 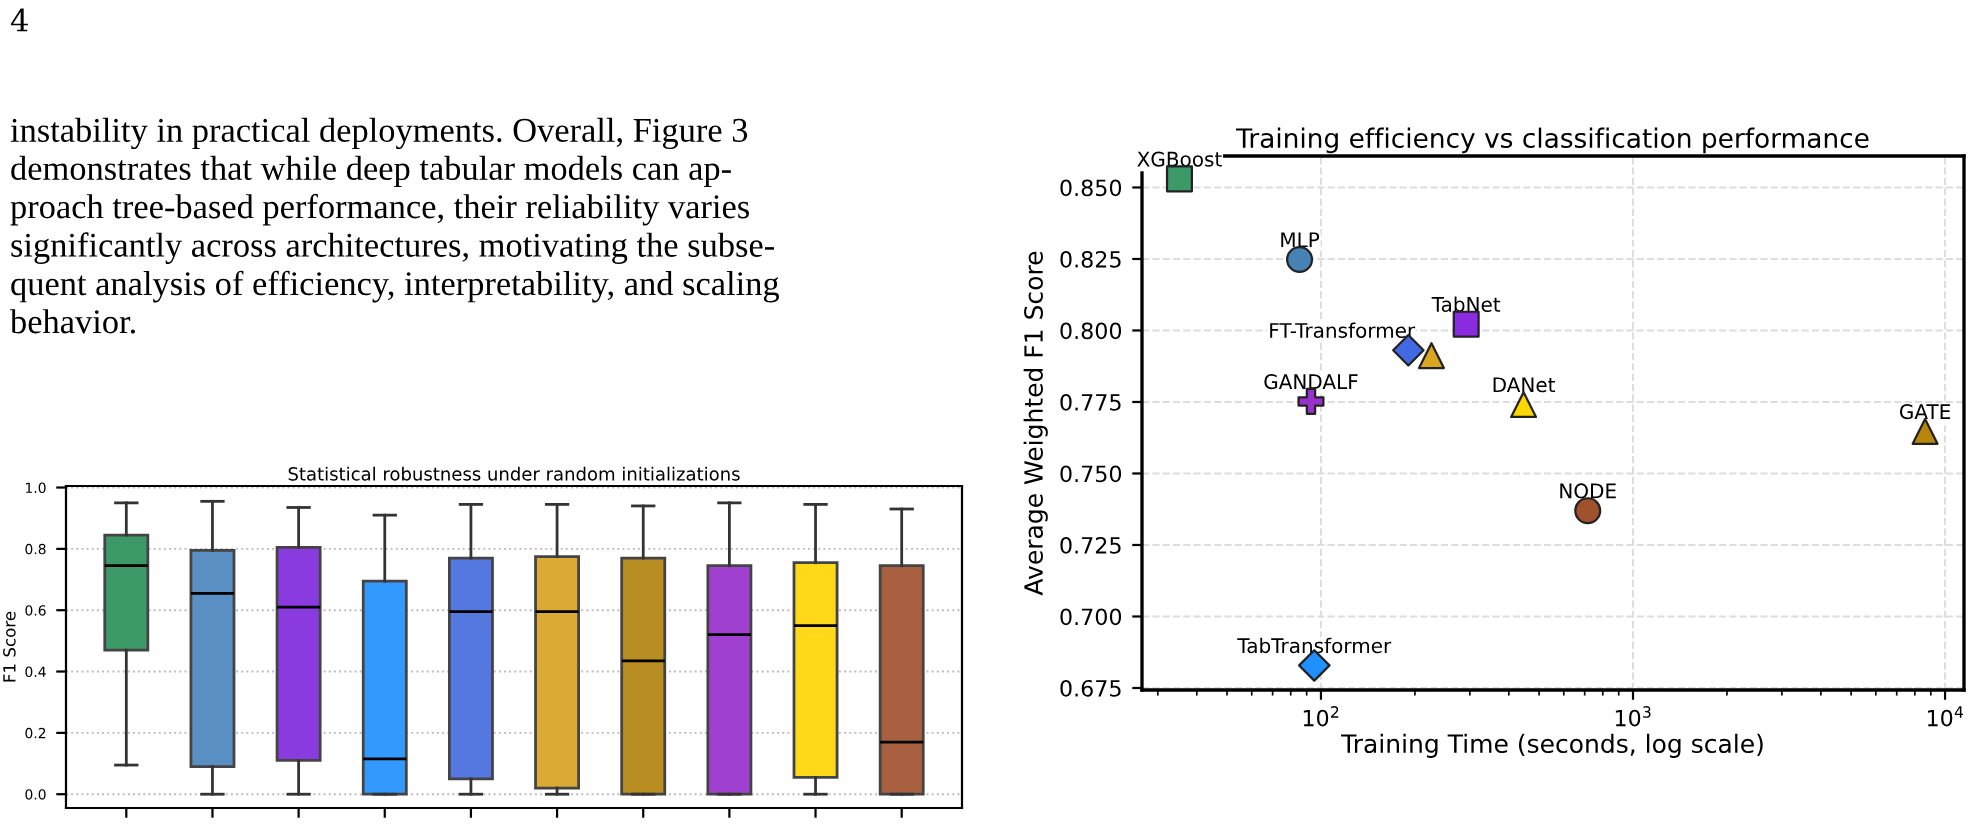 What do you see at coordinates (1552, 745) in the screenshot?
I see `x-axis-title: Training Time (seconds, log scale)` at bounding box center [1552, 745].